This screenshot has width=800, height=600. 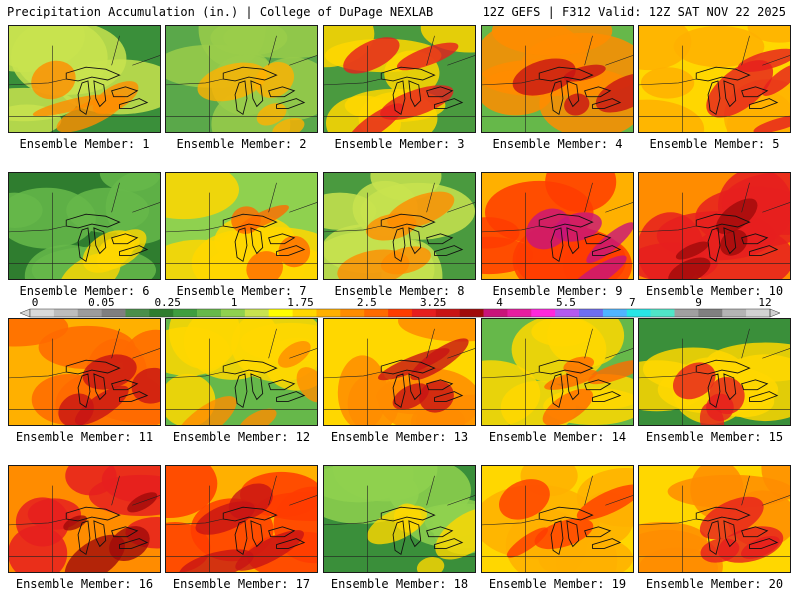 What do you see at coordinates (35, 302) in the screenshot?
I see `colorbar-tick-label: 0` at bounding box center [35, 302].